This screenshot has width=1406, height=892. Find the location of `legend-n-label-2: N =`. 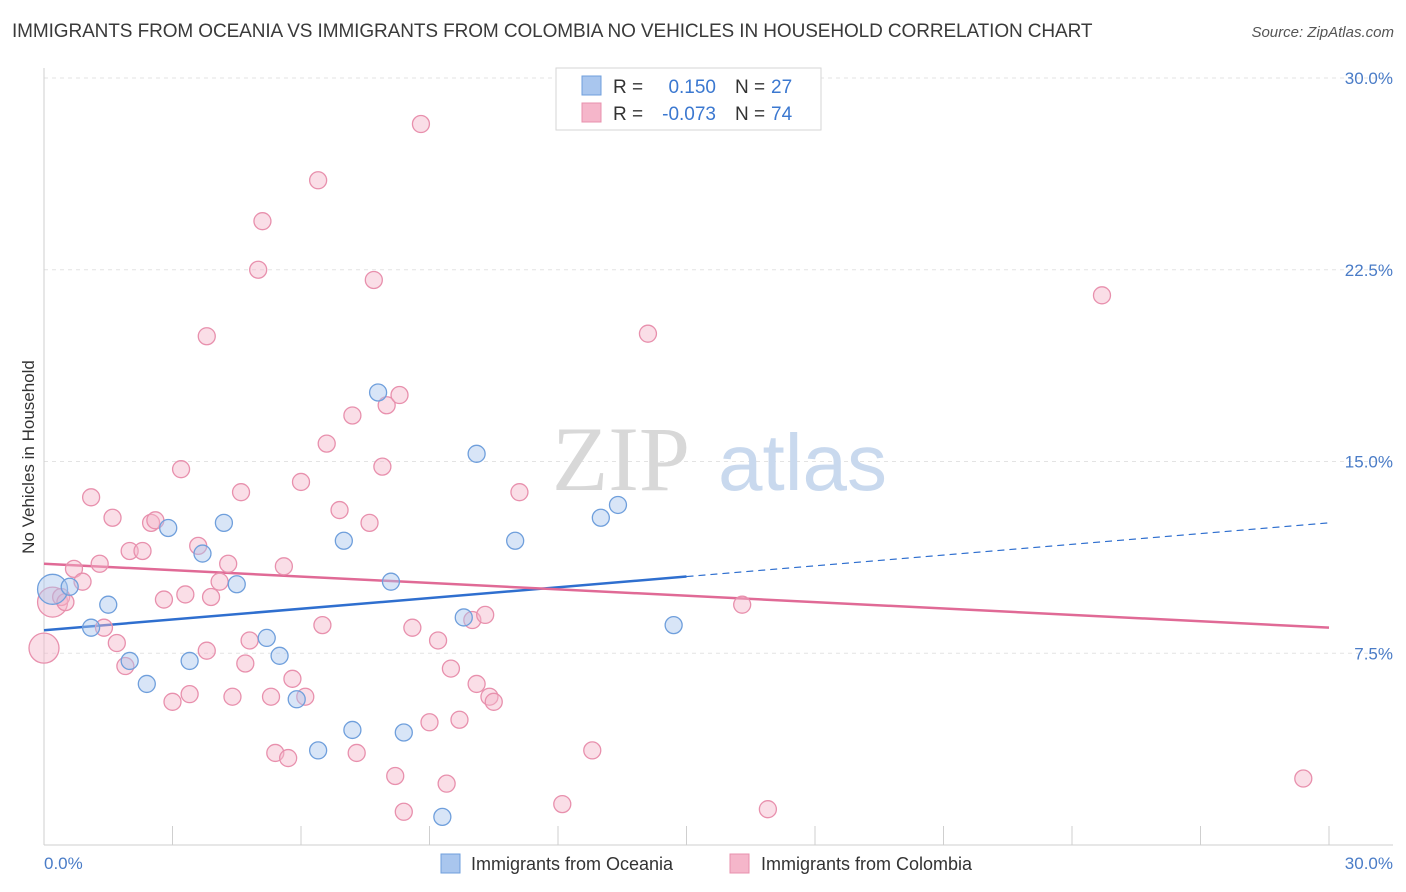

legend-n-label-2: N = is located at coordinates (750, 114).